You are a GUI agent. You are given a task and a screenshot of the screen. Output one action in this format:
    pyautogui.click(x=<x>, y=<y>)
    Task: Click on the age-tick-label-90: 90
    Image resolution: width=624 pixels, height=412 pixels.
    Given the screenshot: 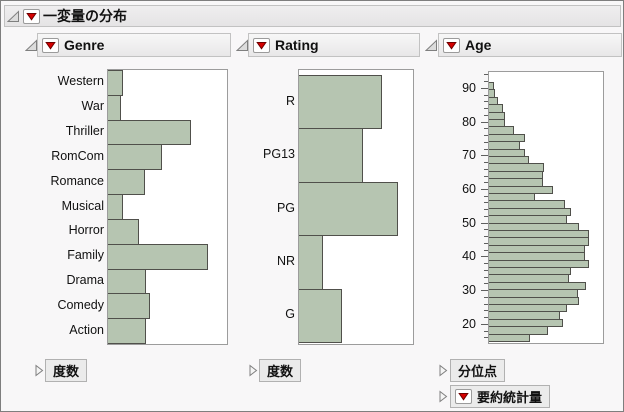 What is the action you would take?
    pyautogui.click(x=469, y=87)
    